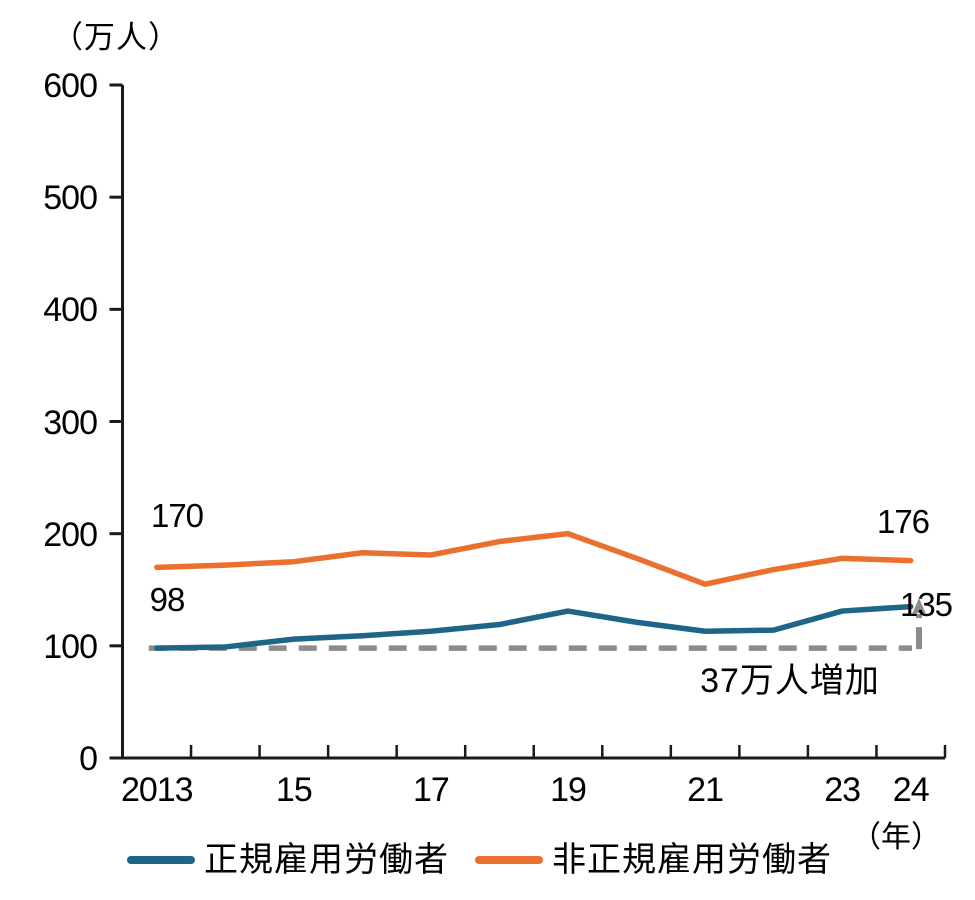 The width and height of the screenshot is (975, 900). What do you see at coordinates (509, 860) in the screenshot?
I see `nonregular-series-swatch-icon` at bounding box center [509, 860].